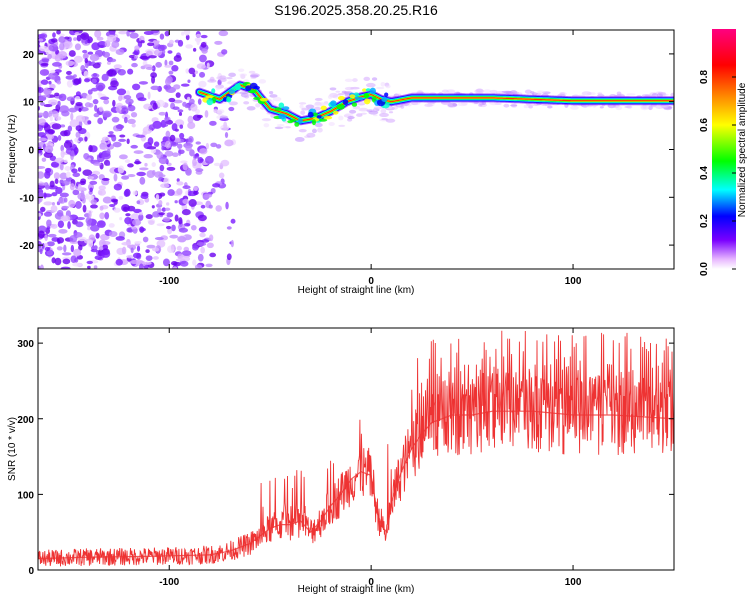 Image resolution: width=750 pixels, height=600 pixels. I want to click on colorbar-label: Normalized spectral amplitude, so click(742, 149).